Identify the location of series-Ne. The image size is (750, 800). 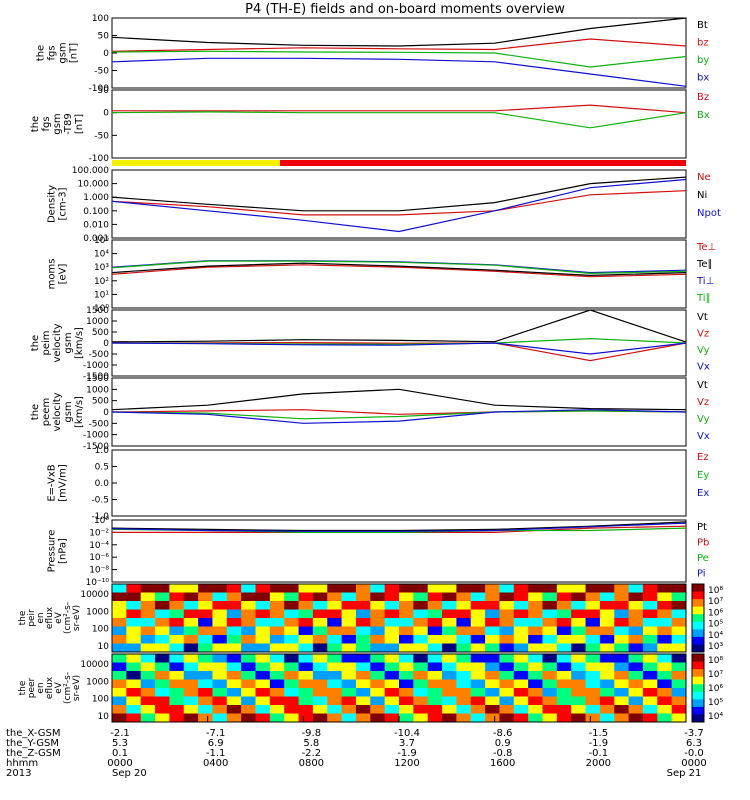
(399, 203).